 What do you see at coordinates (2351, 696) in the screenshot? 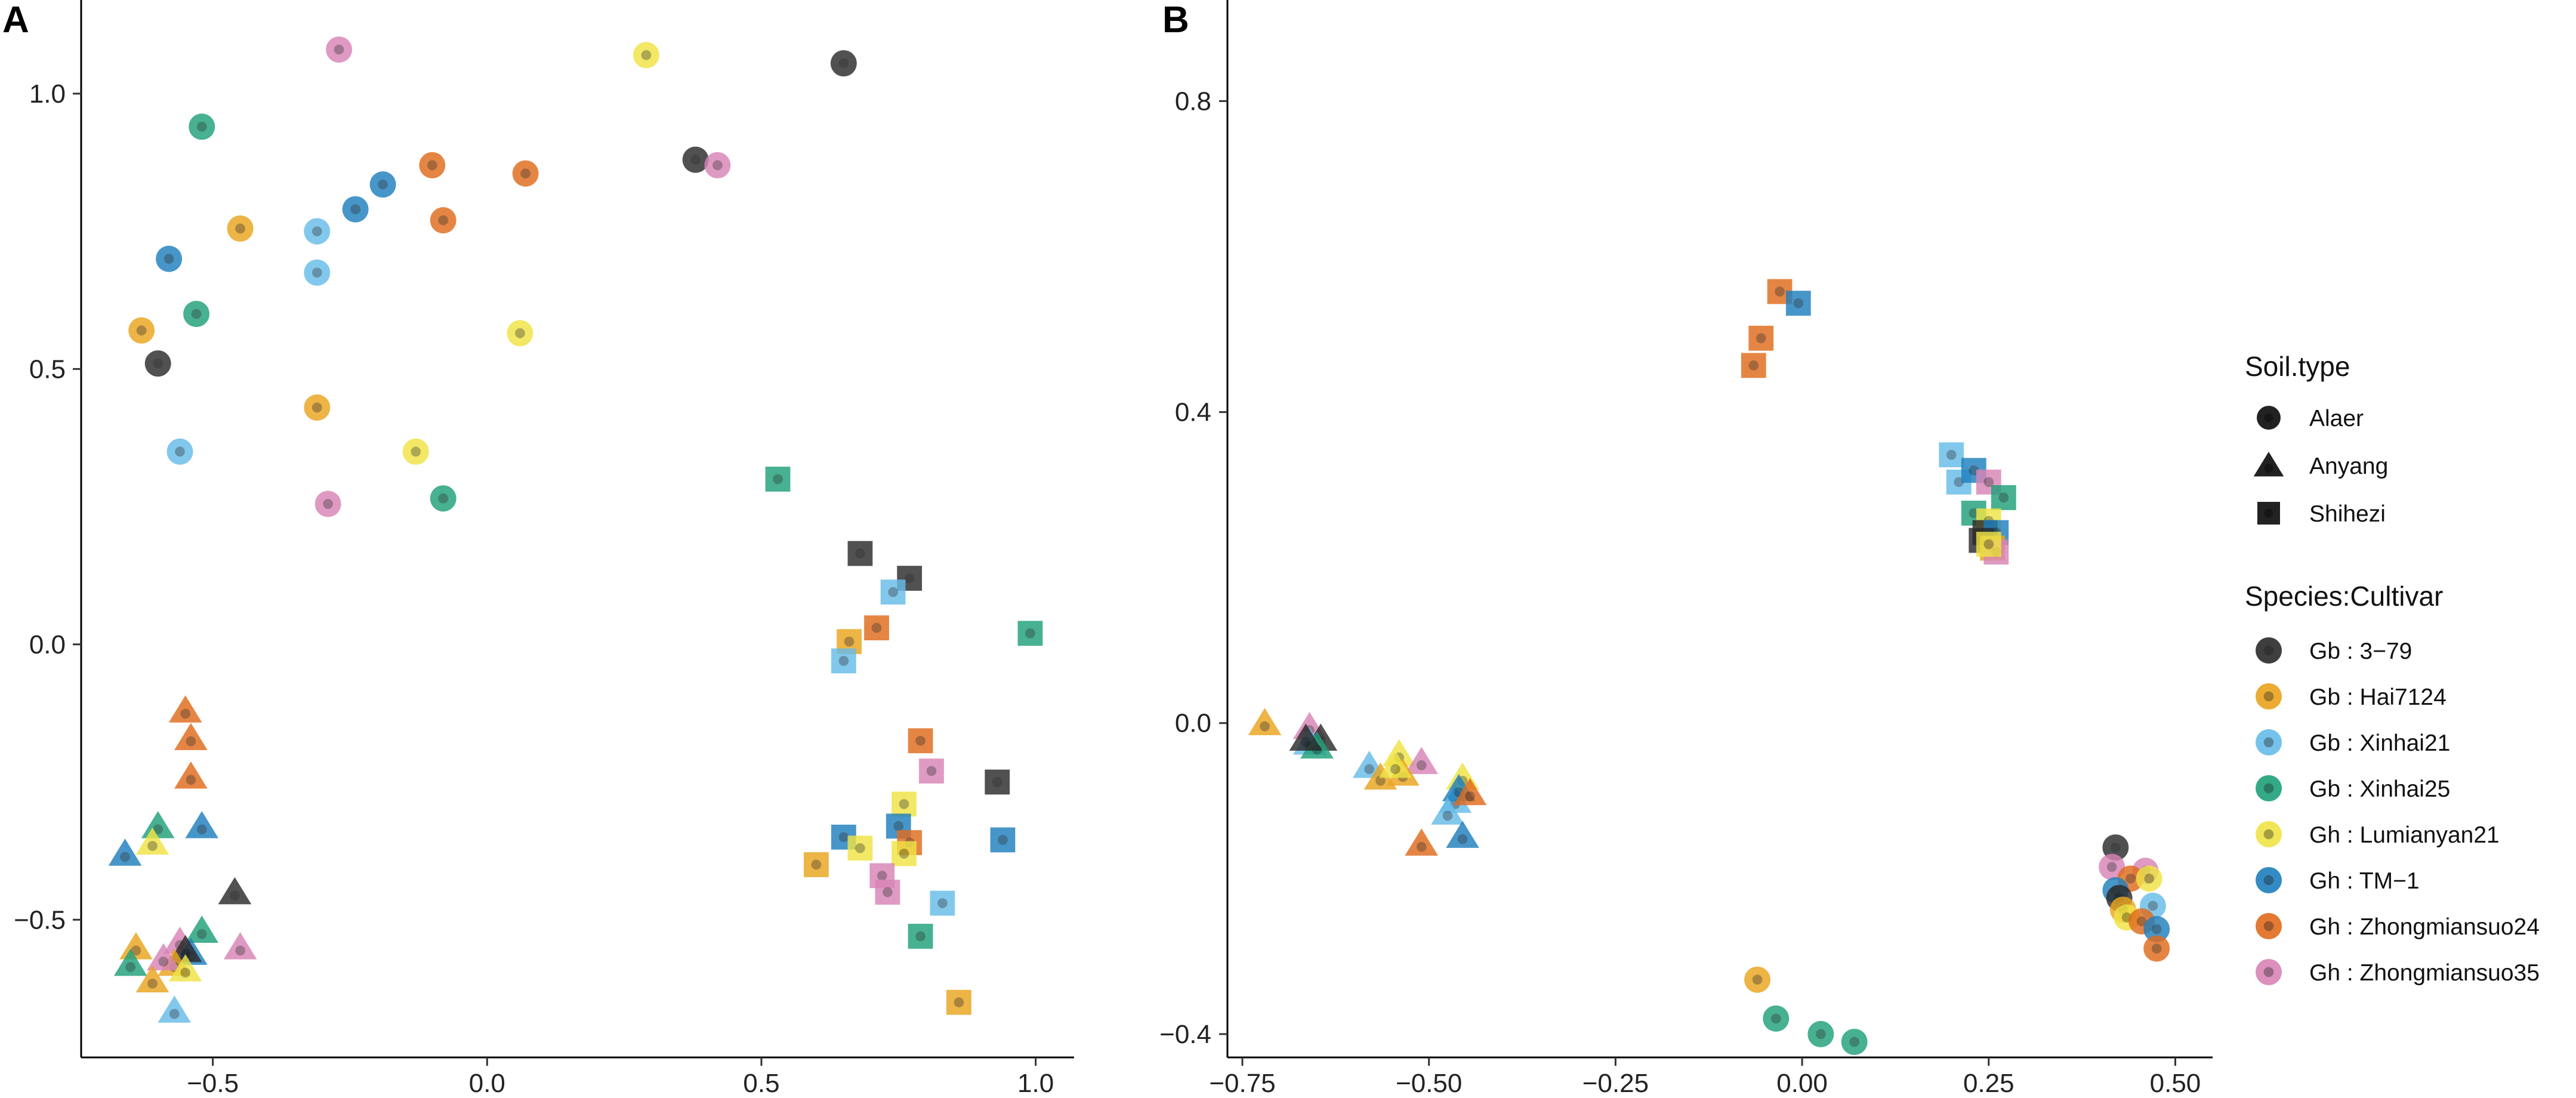
I see `legend-species-item: Gb : Hai7124` at bounding box center [2351, 696].